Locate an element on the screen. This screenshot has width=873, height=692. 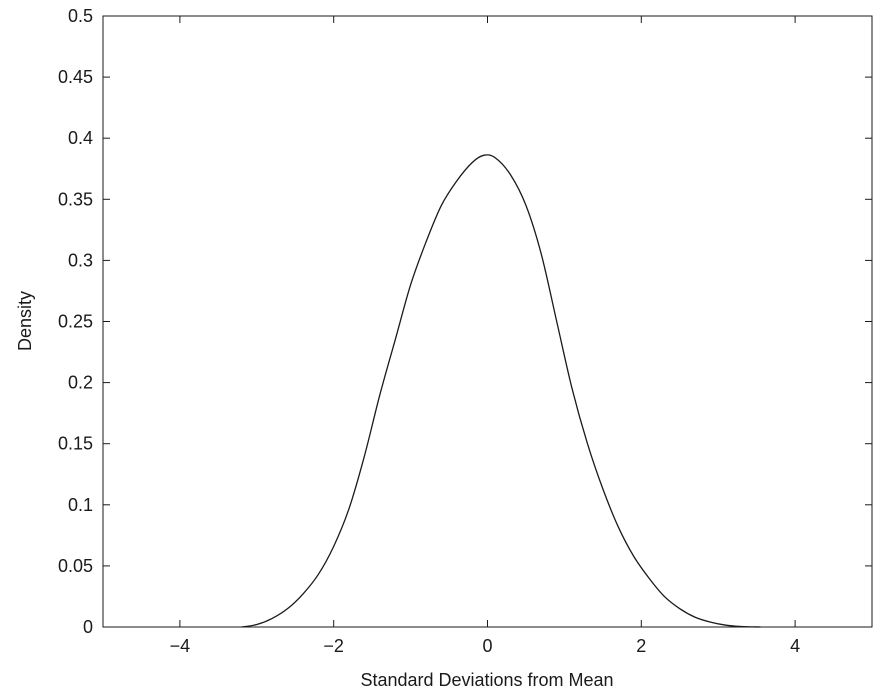
x-axis-label: Standard Deviations from Mean is located at coordinates (486, 680).